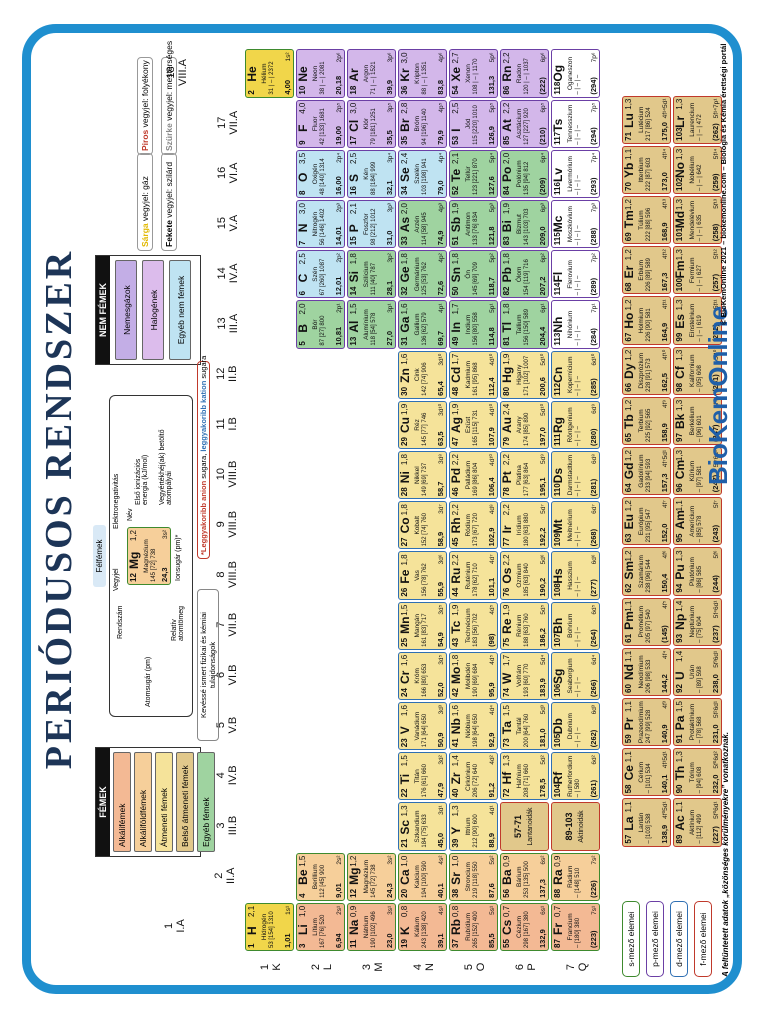 The height and width of the screenshot is (1024, 768). Describe the element at coordinates (557, 590) in the screenshot. I see `atomic-number: 108` at that location.